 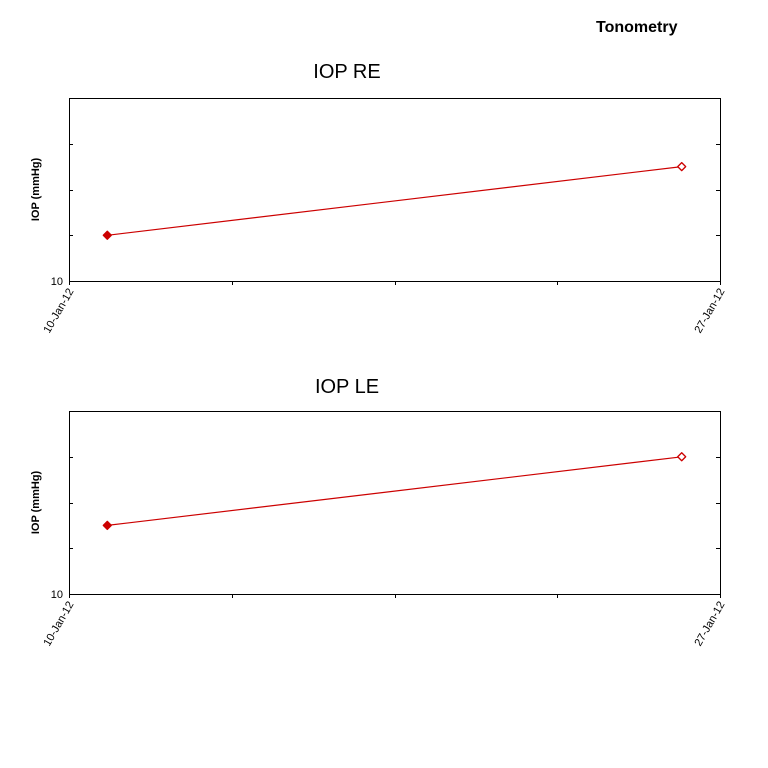 What do you see at coordinates (346, 72) in the screenshot?
I see `chart-title: IOP RE` at bounding box center [346, 72].